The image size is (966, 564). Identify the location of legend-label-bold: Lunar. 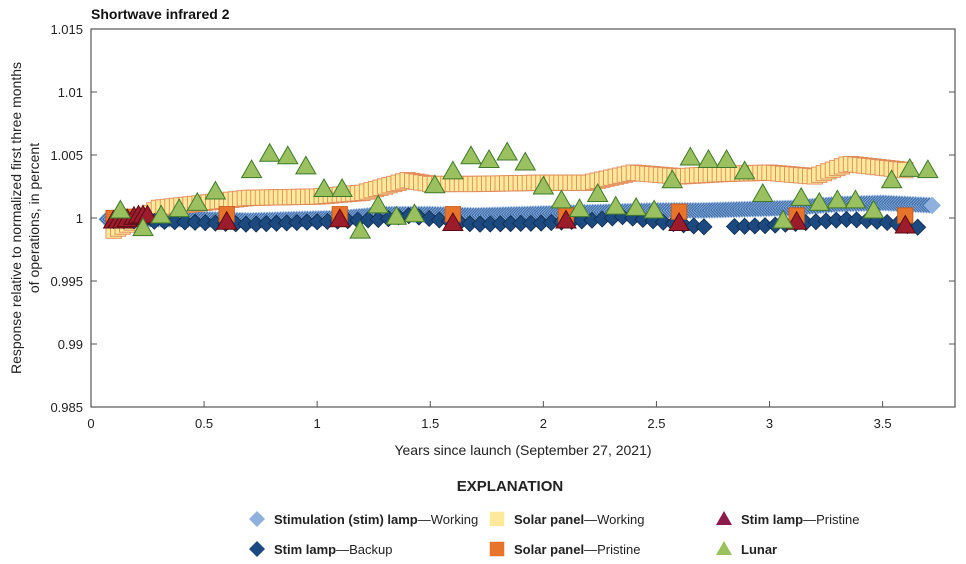
(759, 549).